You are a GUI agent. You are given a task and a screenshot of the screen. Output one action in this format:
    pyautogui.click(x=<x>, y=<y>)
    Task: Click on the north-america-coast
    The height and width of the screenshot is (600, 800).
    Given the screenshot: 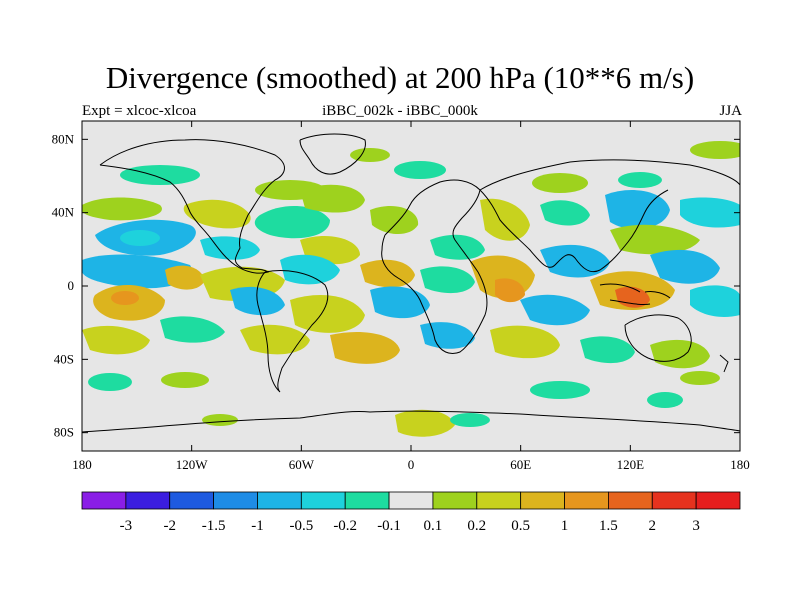 What is the action you would take?
    pyautogui.click(x=192, y=206)
    